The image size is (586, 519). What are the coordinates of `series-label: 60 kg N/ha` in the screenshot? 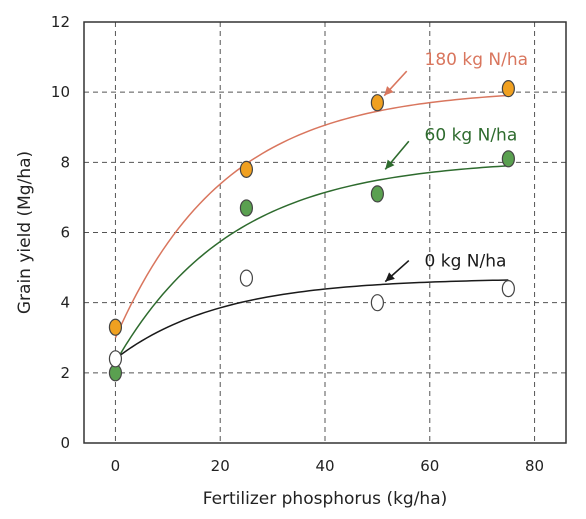 It's located at (471, 135).